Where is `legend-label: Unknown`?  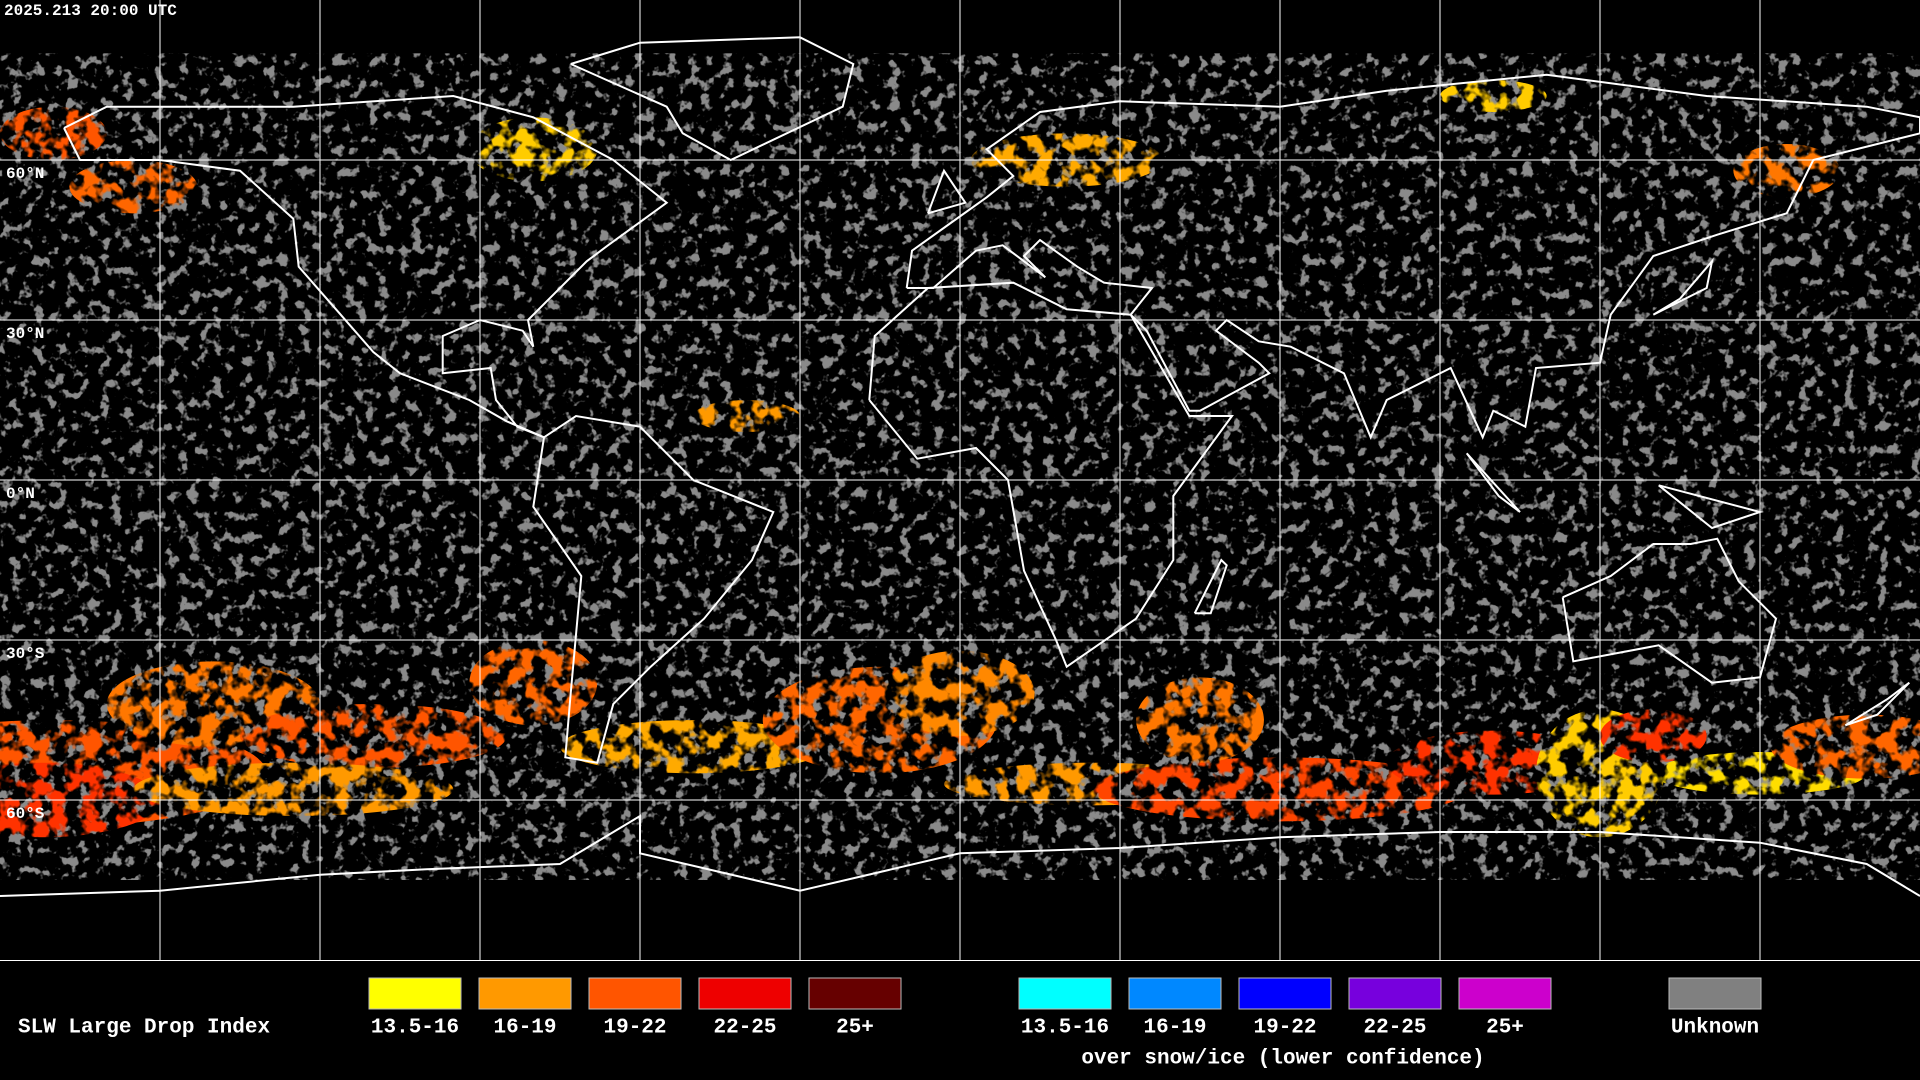
legend-label: Unknown is located at coordinates (1715, 1028).